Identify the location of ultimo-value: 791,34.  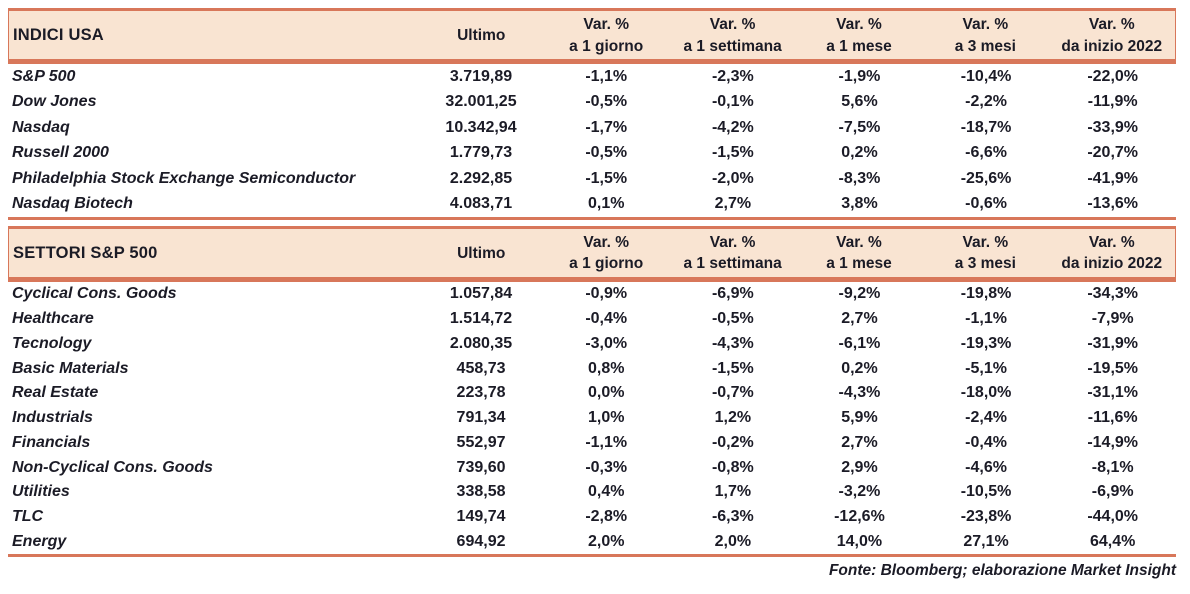
(481, 418).